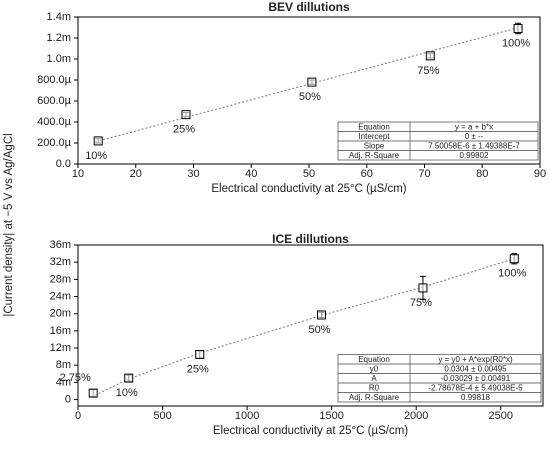 The height and width of the screenshot is (449, 550). What do you see at coordinates (540, 174) in the screenshot?
I see `x-tick-label: 90` at bounding box center [540, 174].